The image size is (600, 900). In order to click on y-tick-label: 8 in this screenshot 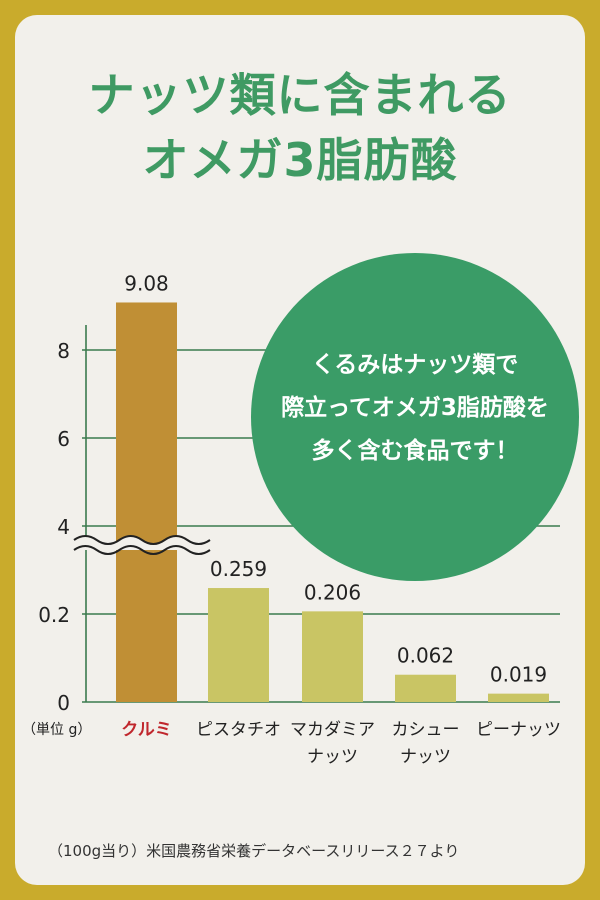, I will do `click(63, 351)`.